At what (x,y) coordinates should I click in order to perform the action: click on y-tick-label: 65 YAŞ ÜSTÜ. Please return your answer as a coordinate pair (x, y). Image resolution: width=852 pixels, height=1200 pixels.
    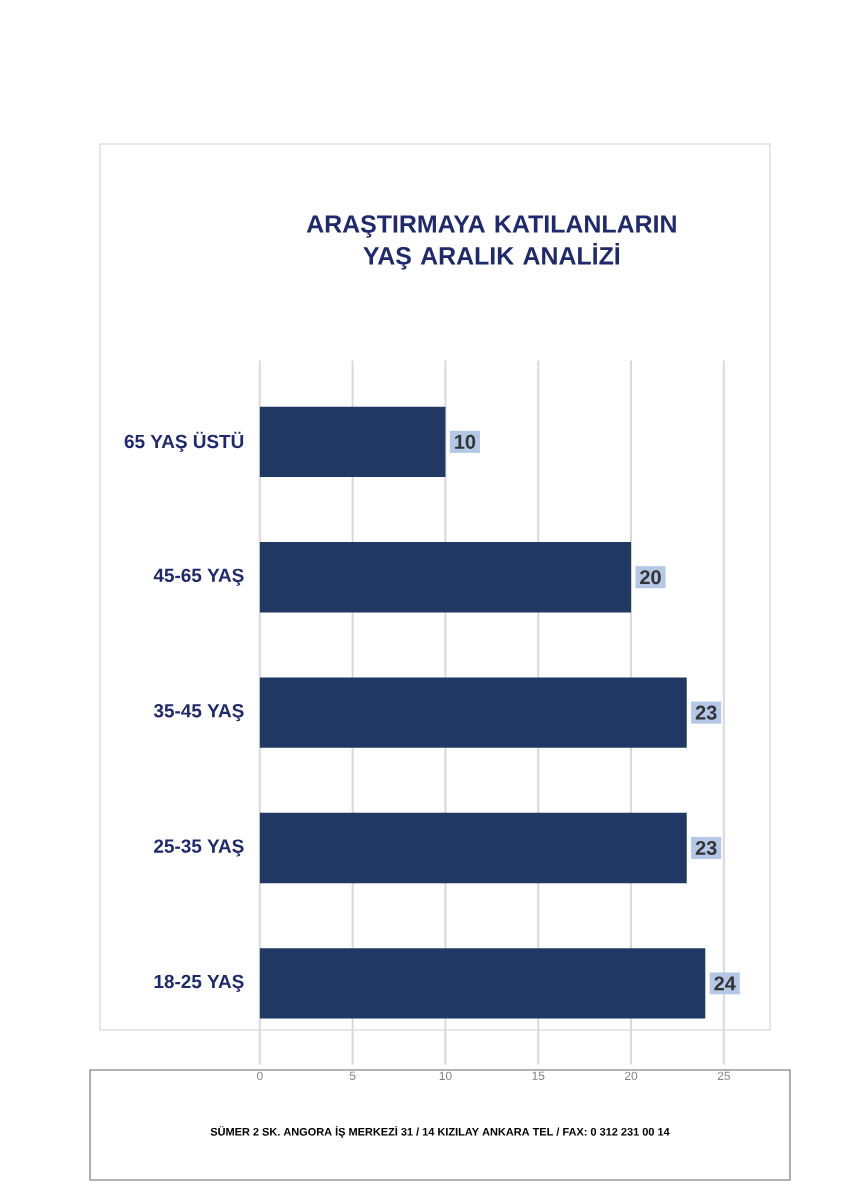
    Looking at the image, I should click on (184, 441).